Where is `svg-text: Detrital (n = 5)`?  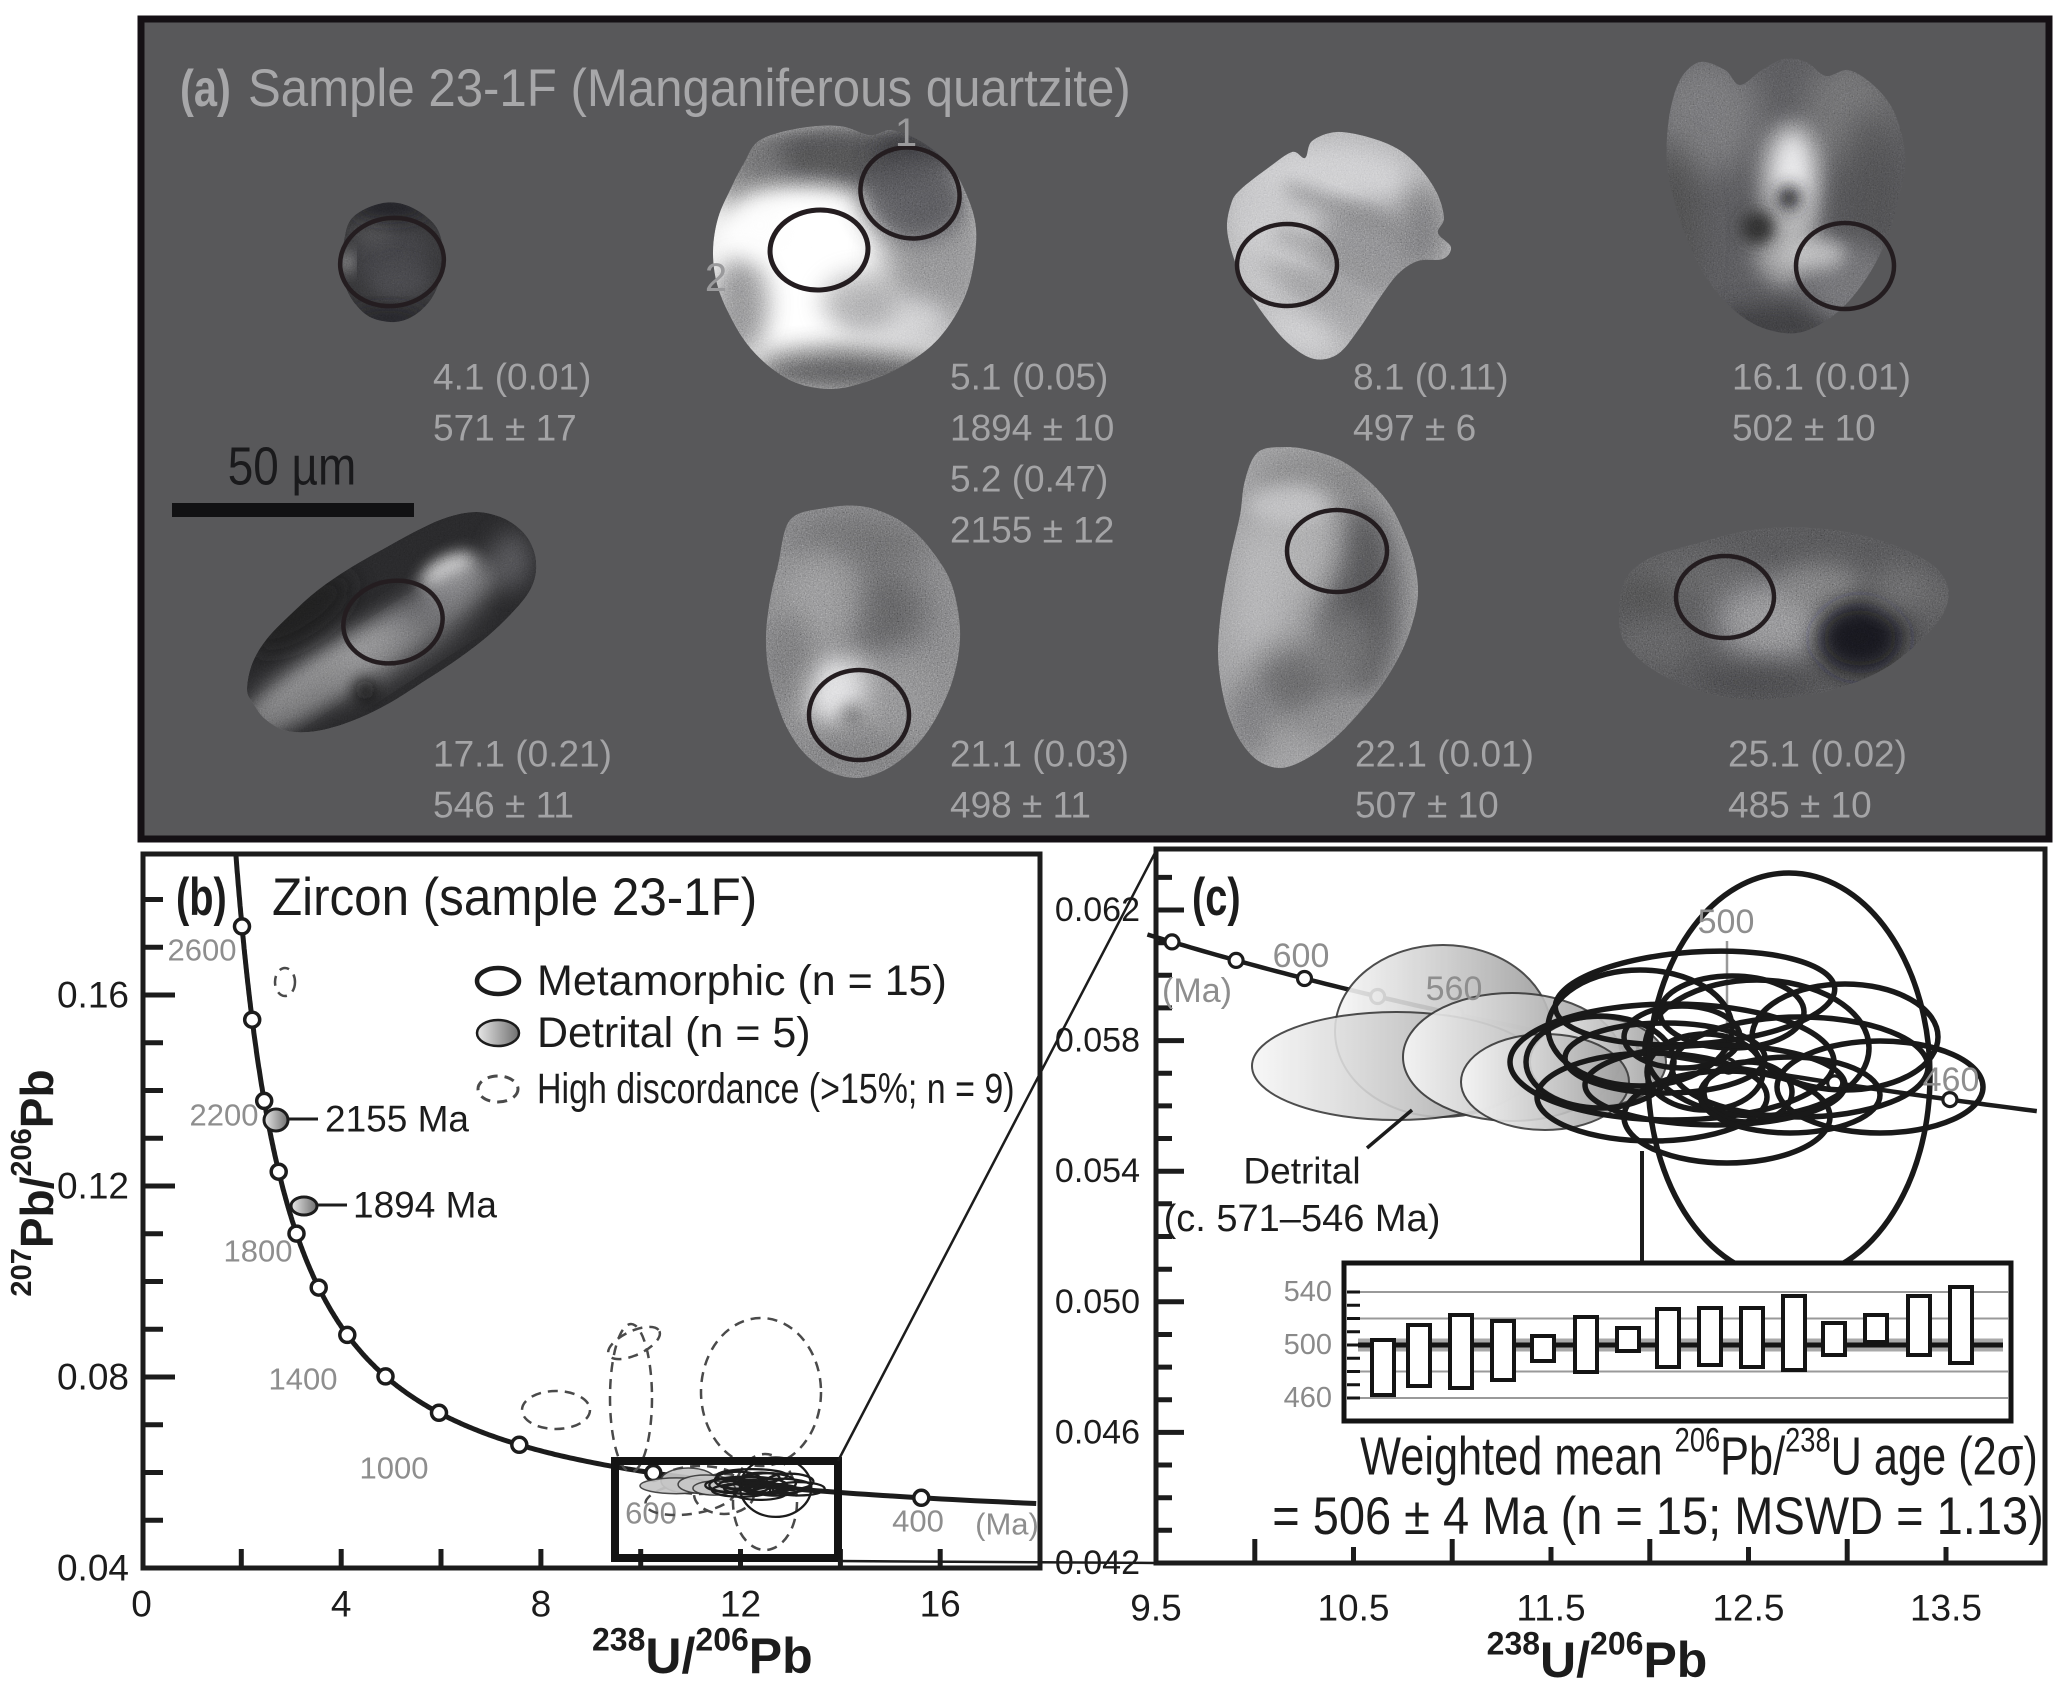 svg-text: Detrital (n = 5) is located at coordinates (674, 1033).